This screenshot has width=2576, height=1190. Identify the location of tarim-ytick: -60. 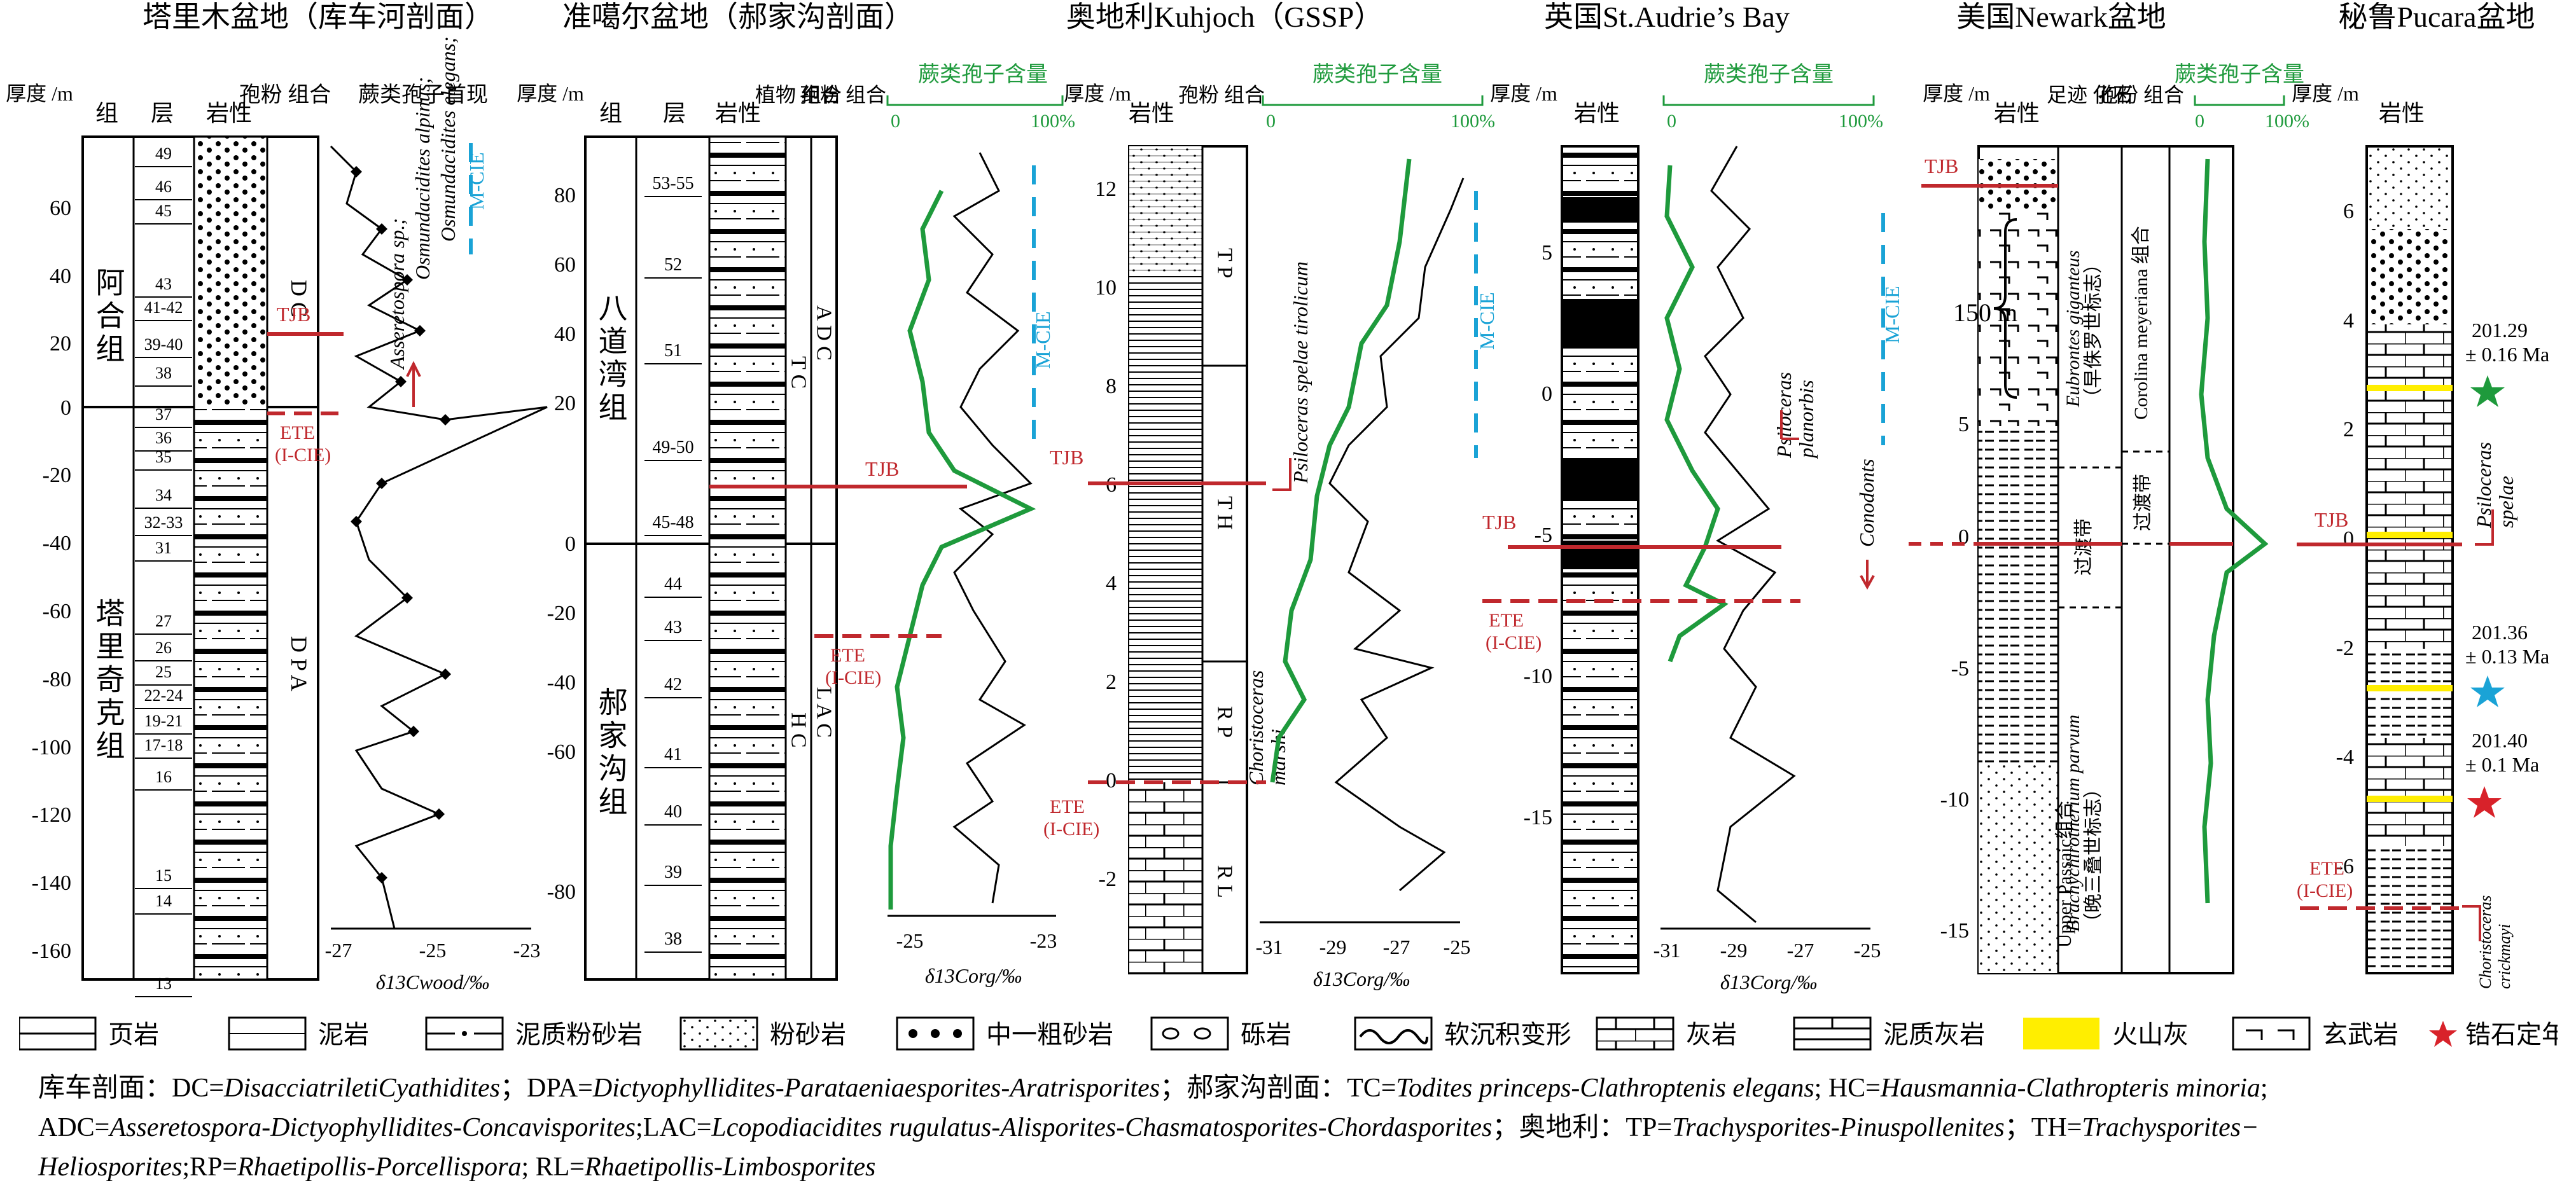
(57, 611).